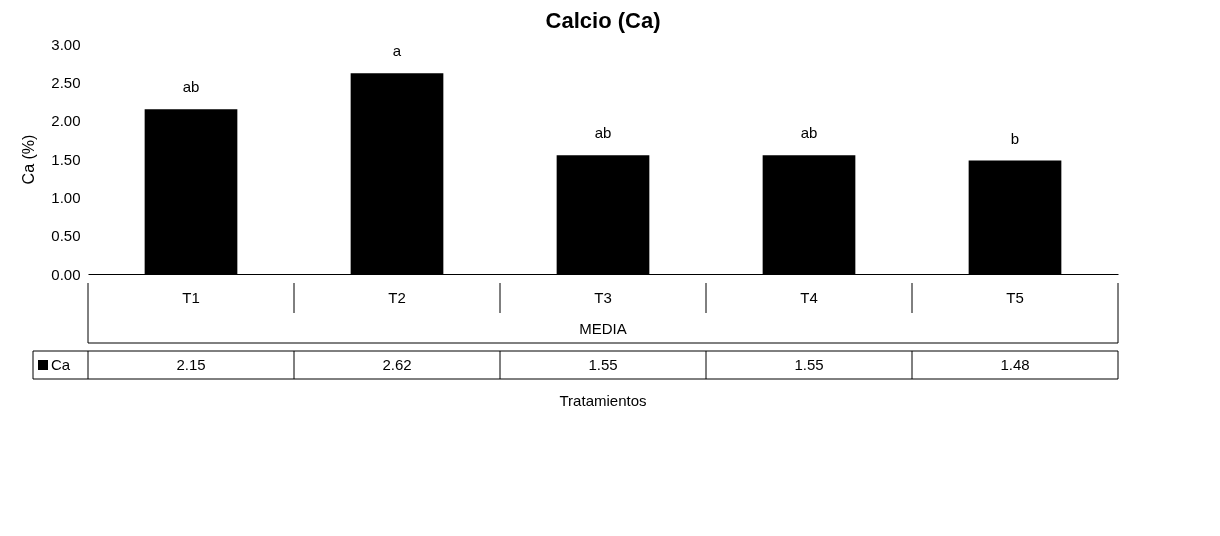 This screenshot has width=1220, height=536. What do you see at coordinates (29, 159) in the screenshot?
I see `y-axis-title: Ca (%)` at bounding box center [29, 159].